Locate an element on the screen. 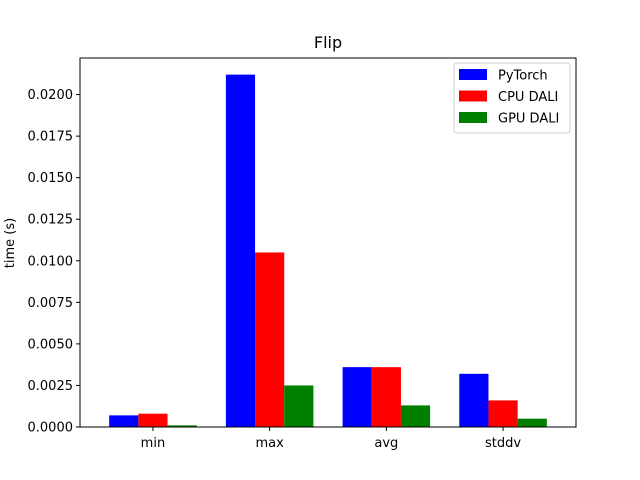  x-tick-label: max is located at coordinates (269, 443).